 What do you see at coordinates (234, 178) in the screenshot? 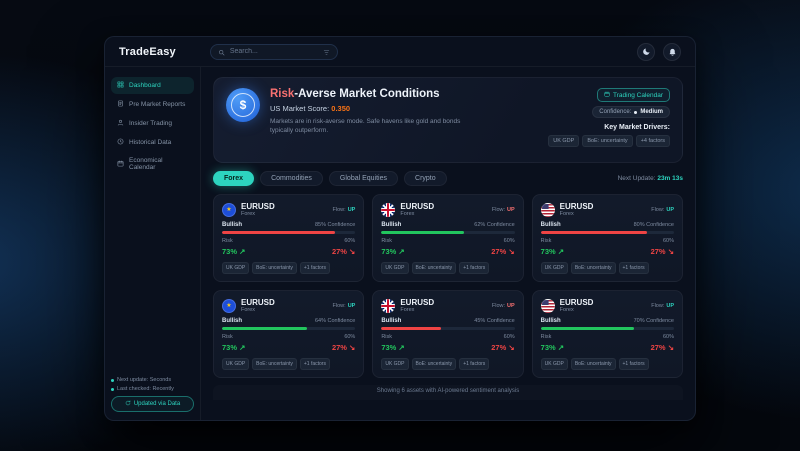
I see `tab-forex: Forex` at bounding box center [234, 178].